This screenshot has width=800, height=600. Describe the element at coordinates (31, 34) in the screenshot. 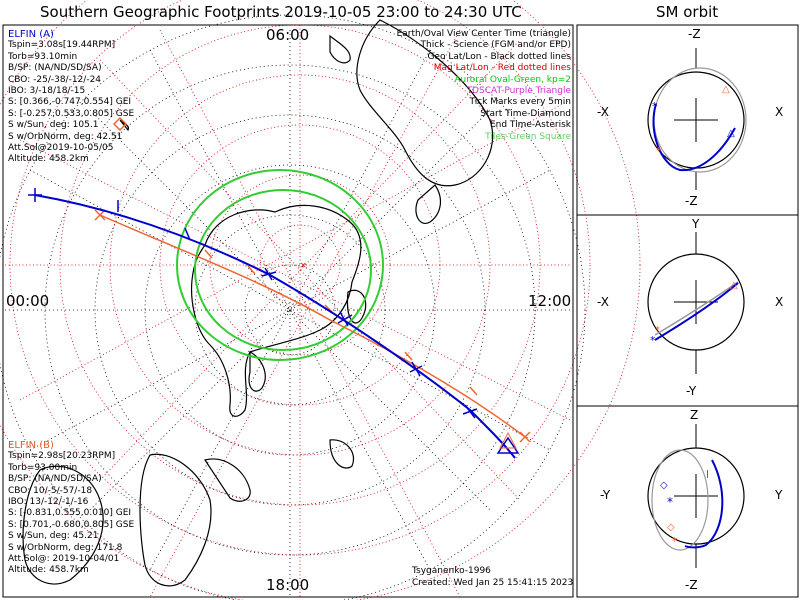

I see `elfin-a-header: ELFIN (A)` at that location.